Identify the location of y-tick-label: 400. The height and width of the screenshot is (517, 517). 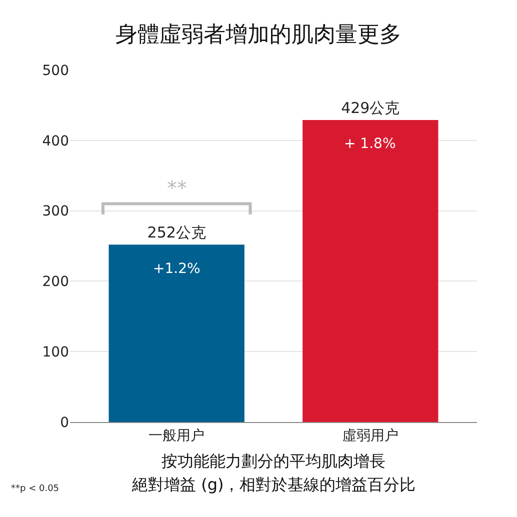
(55, 141).